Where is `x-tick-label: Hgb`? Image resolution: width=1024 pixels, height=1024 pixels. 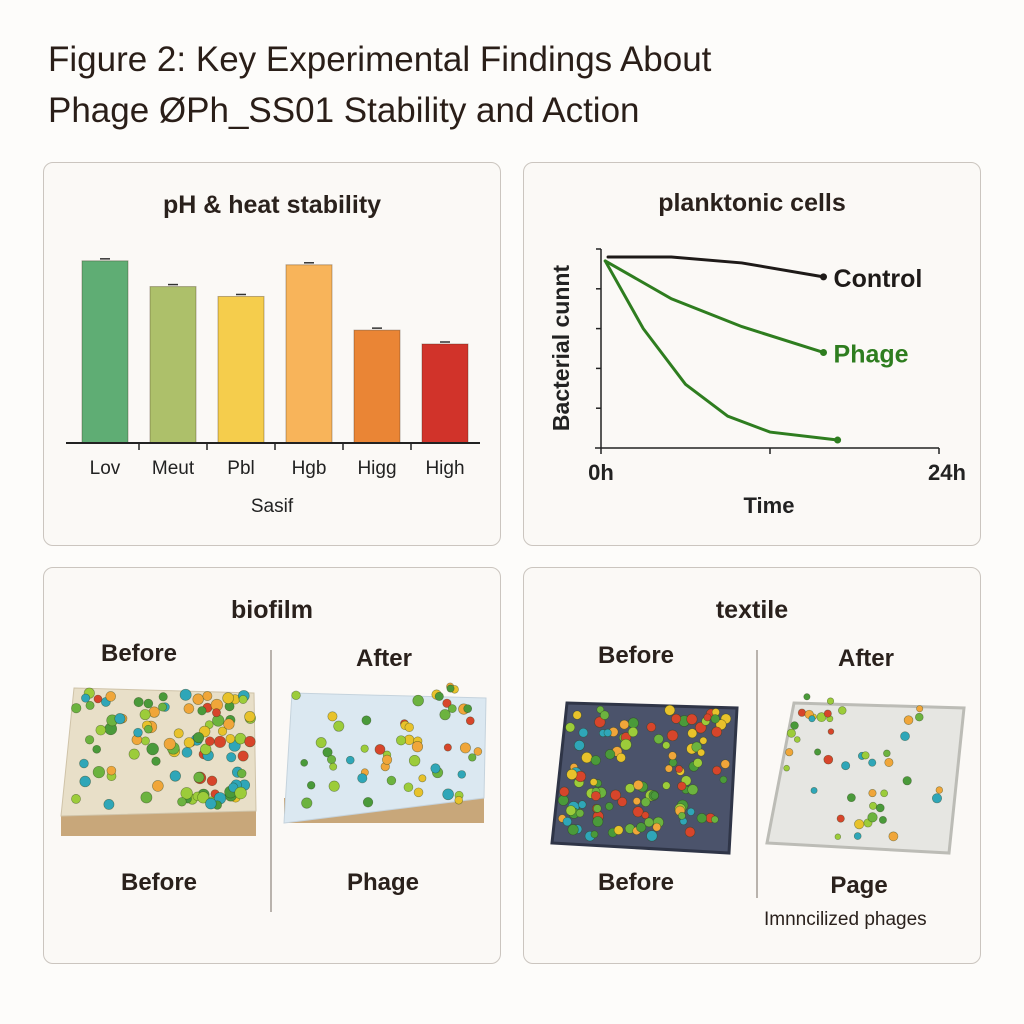 x-tick-label: Hgb is located at coordinates (309, 468).